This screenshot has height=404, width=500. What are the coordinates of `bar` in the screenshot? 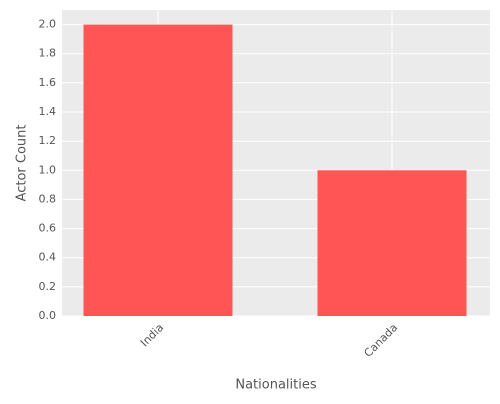 It's located at (392, 243).